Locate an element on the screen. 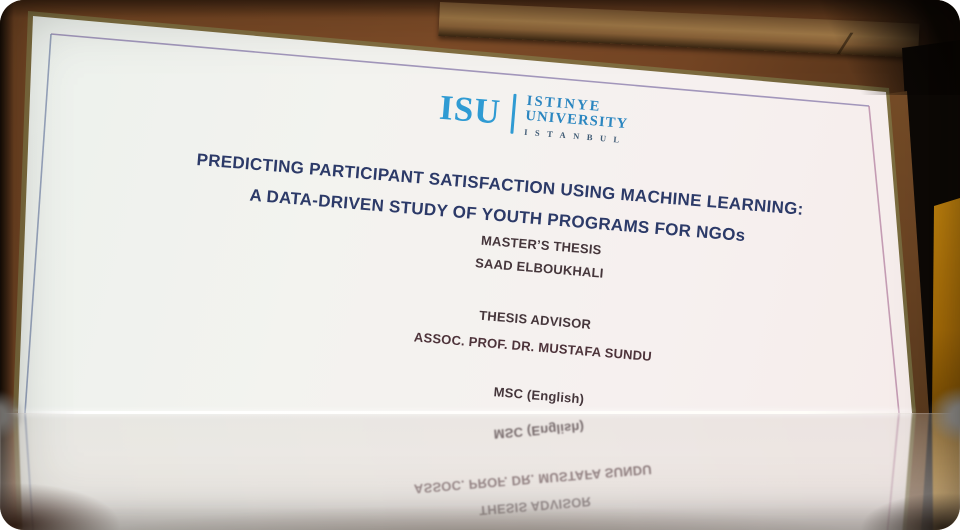  left-shadow-edge is located at coordinates (7, 206).